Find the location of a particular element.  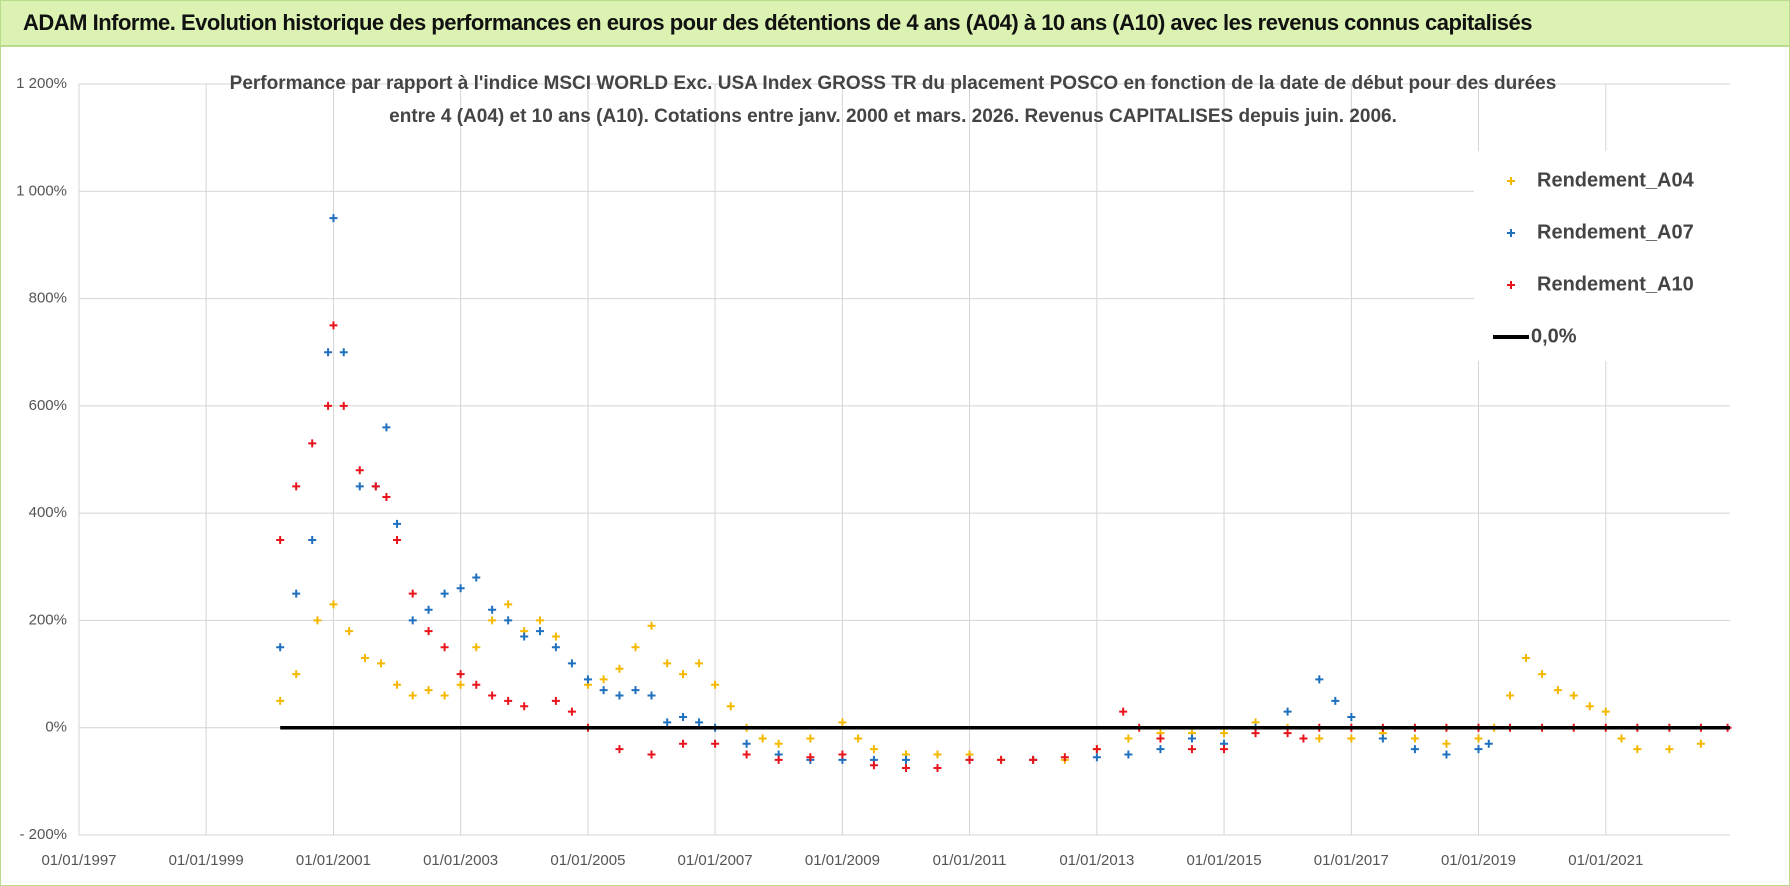

x-tick-label: 01/01/2011 is located at coordinates (970, 860).